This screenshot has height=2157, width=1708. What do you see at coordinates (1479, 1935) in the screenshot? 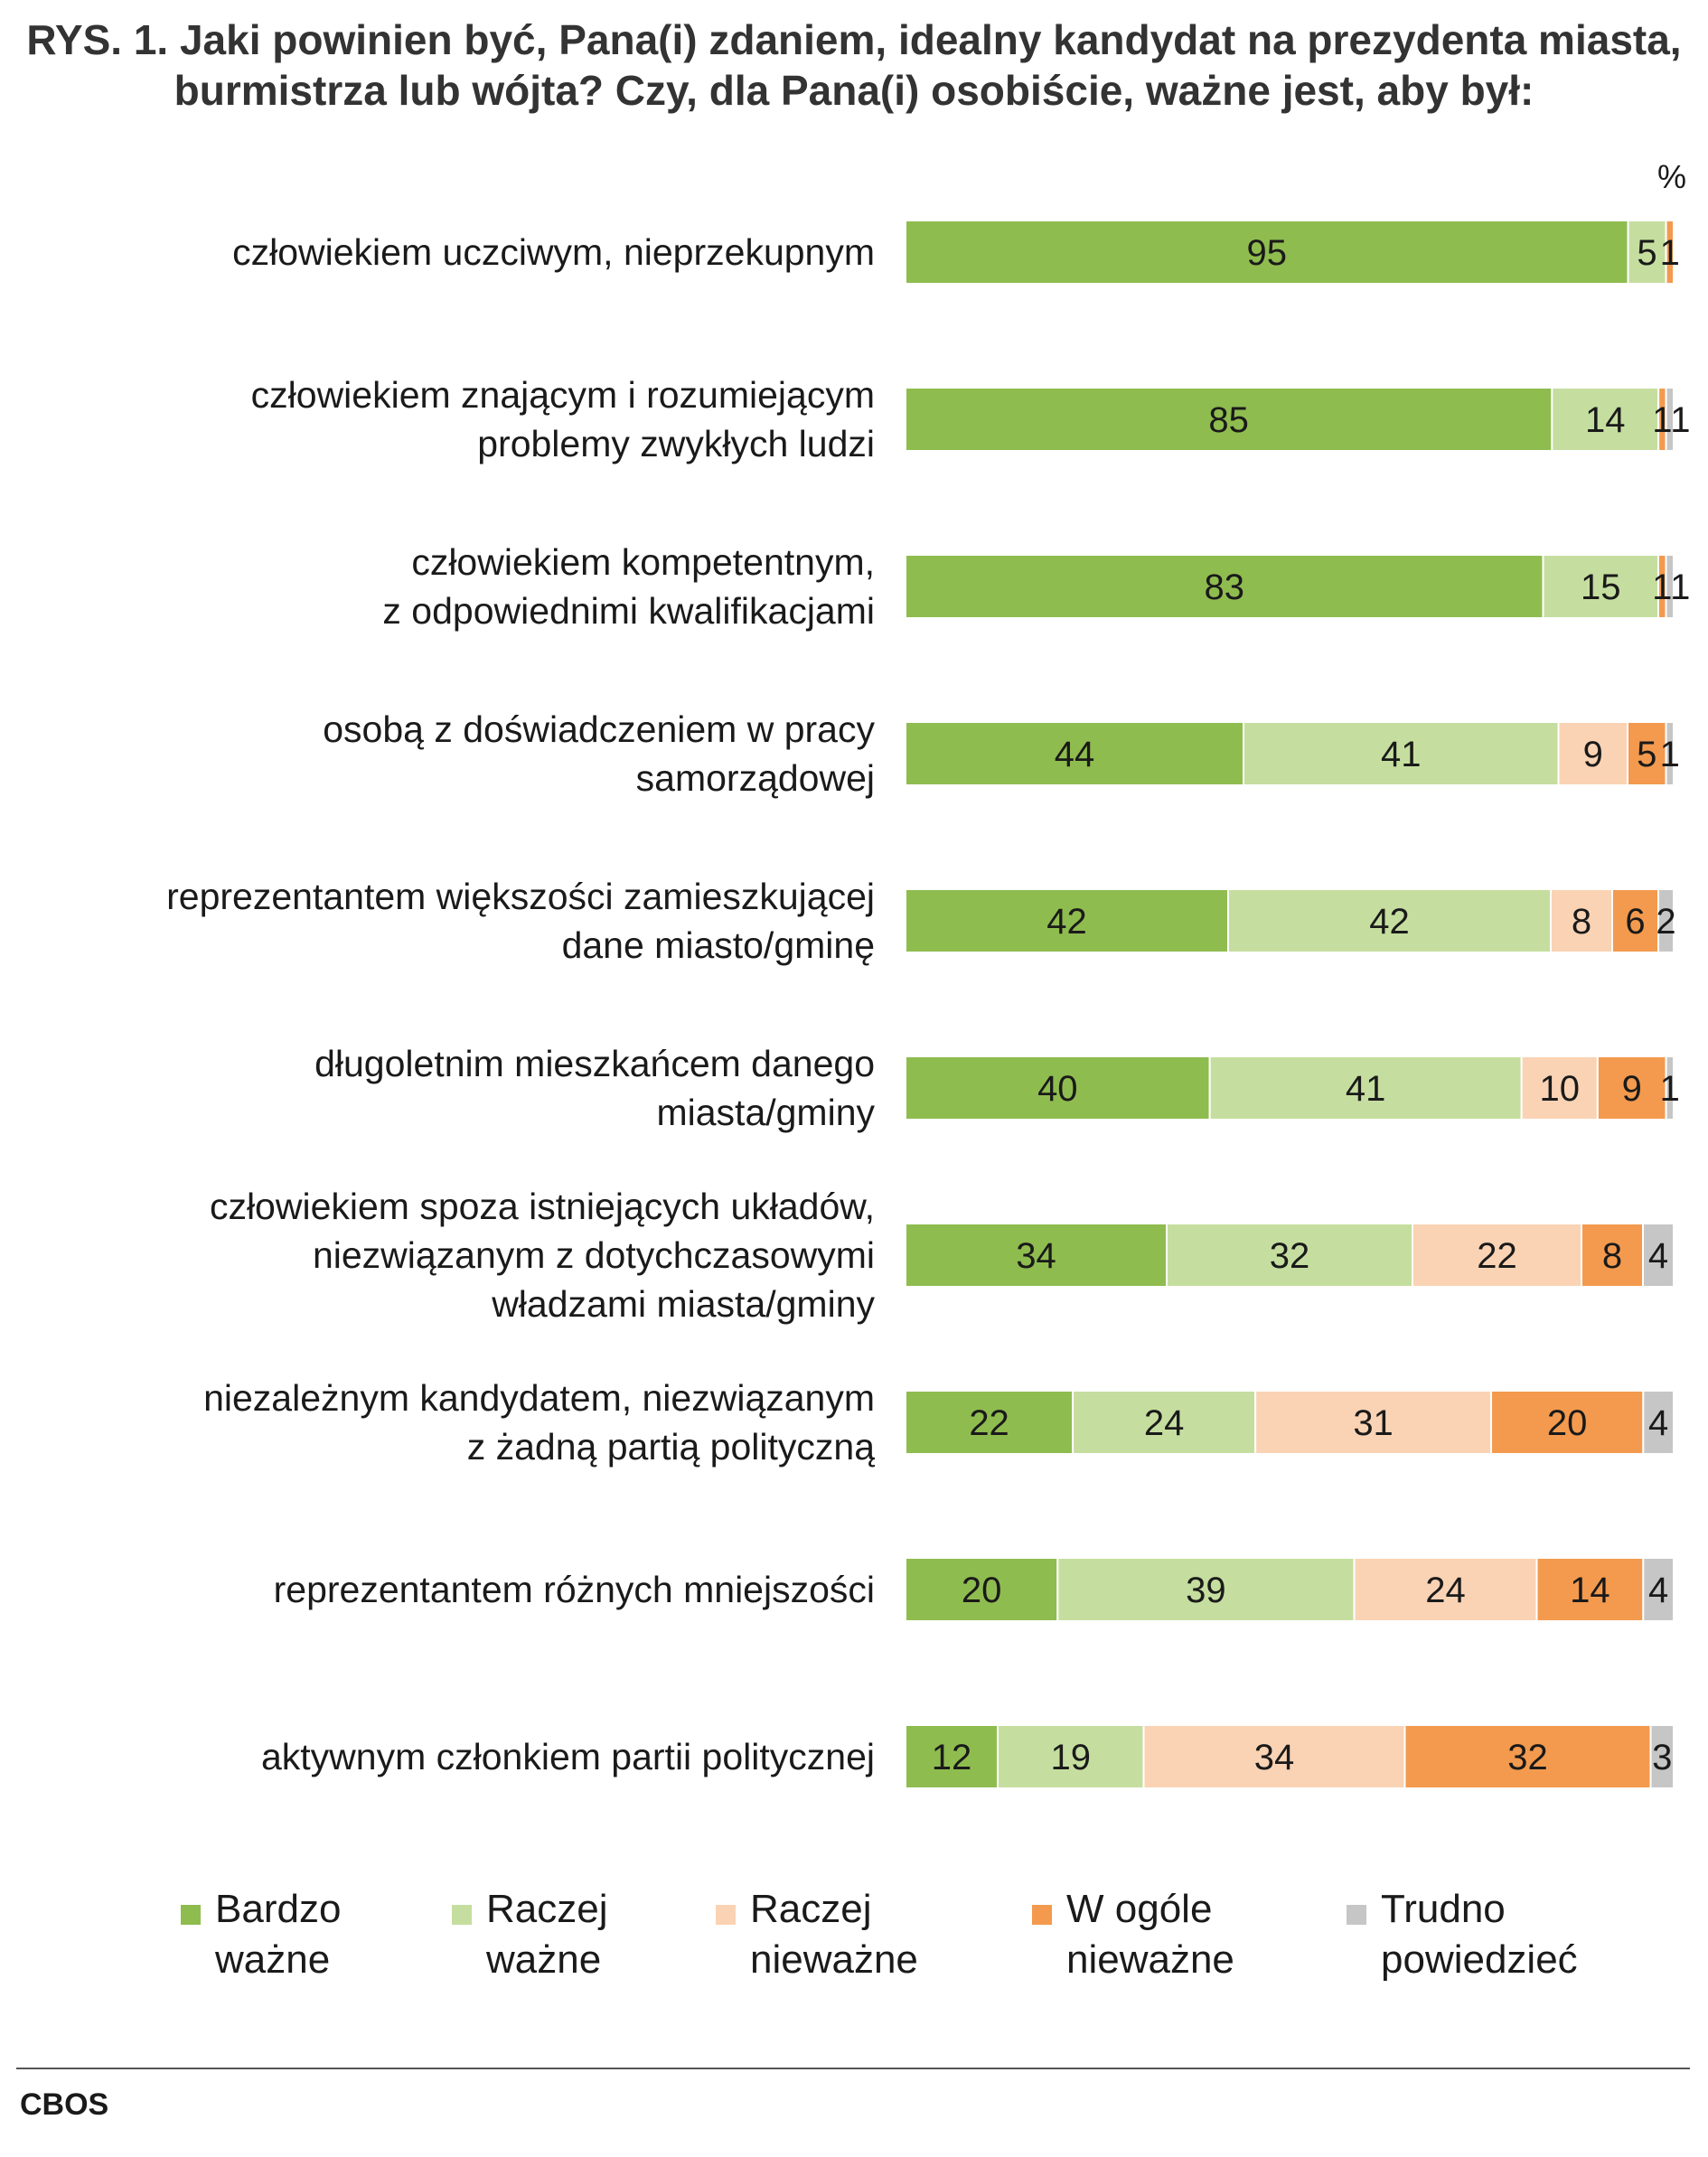
I see `legend-label: Trudno powiedzieć` at bounding box center [1479, 1935].